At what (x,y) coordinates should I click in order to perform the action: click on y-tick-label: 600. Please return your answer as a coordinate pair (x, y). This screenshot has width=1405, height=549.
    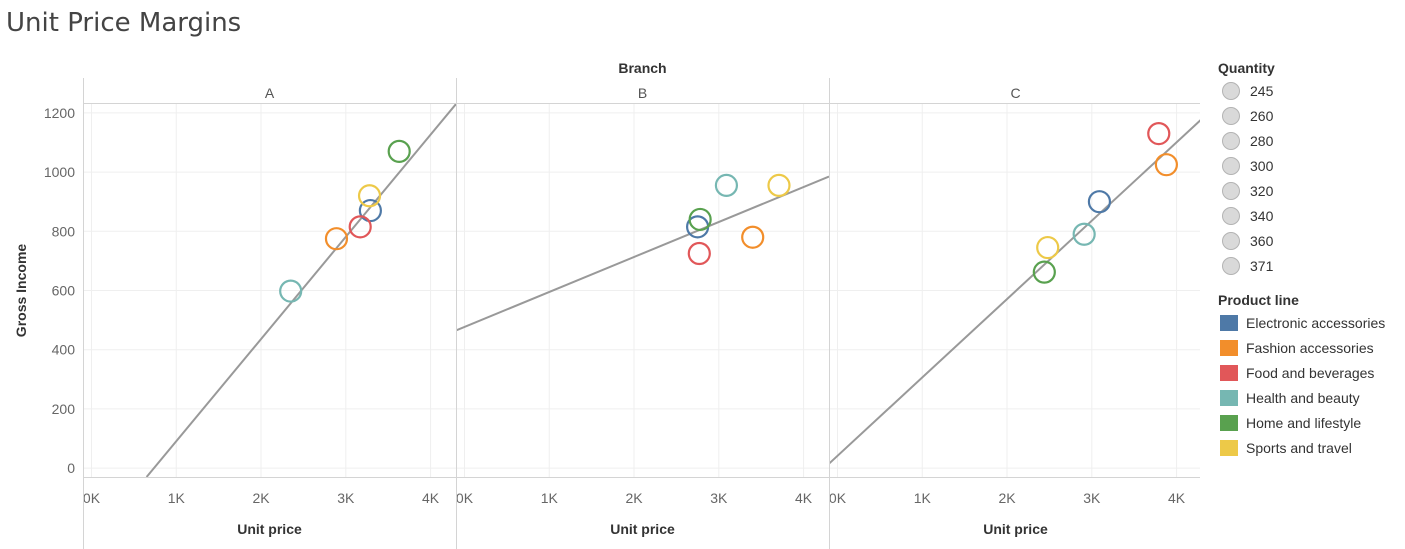
    Looking at the image, I should click on (64, 291).